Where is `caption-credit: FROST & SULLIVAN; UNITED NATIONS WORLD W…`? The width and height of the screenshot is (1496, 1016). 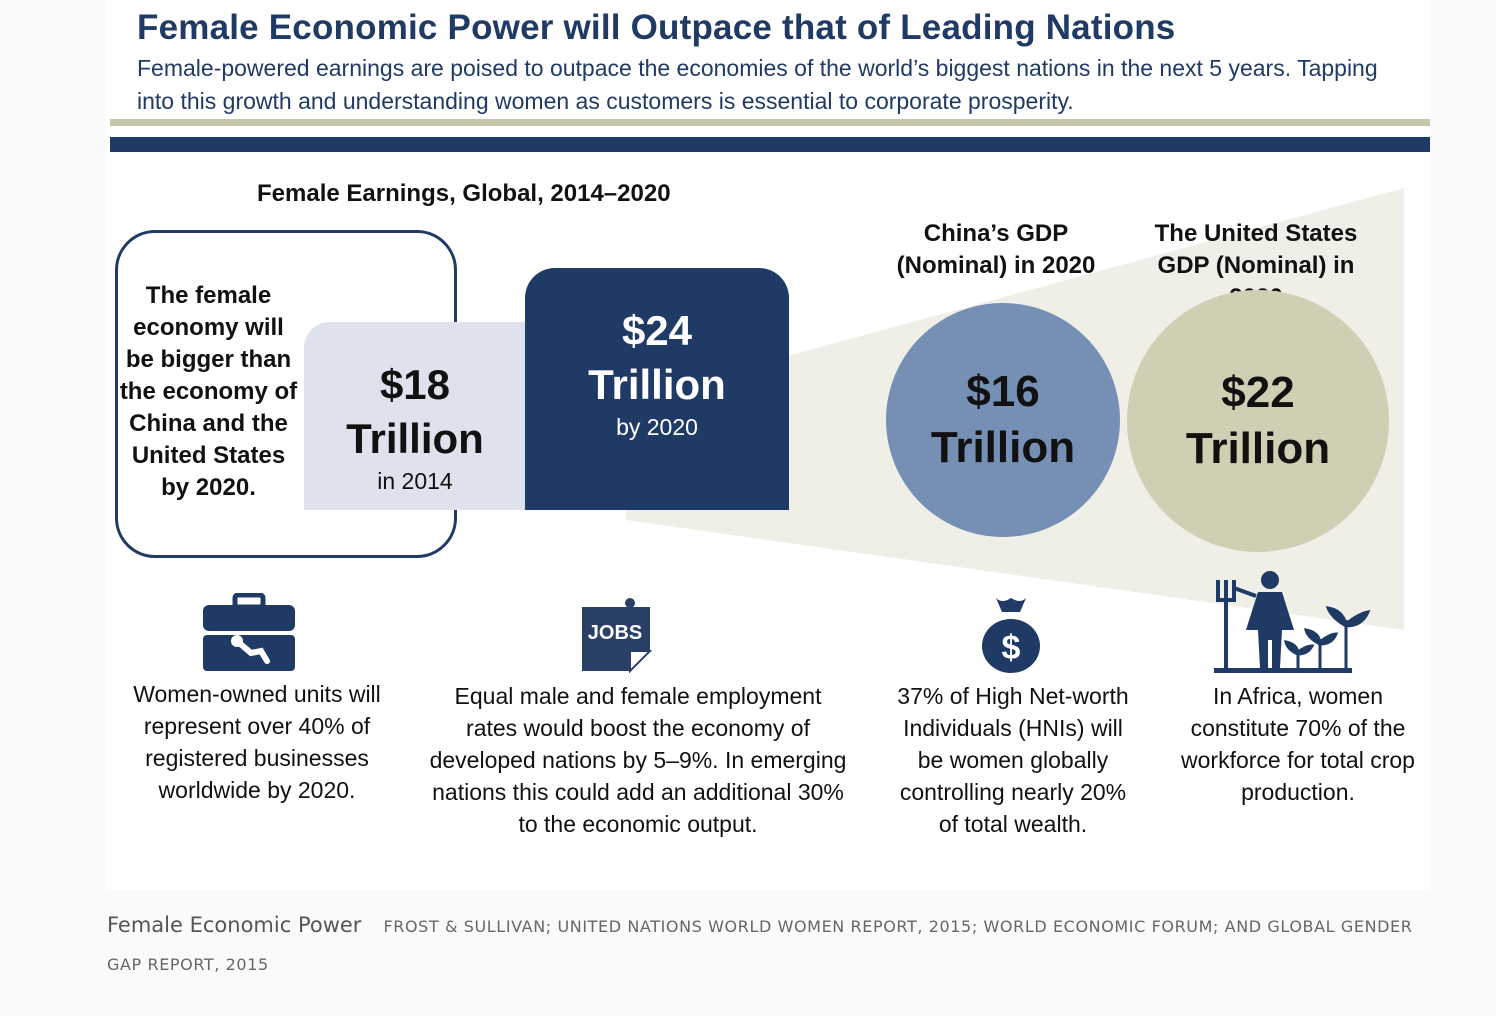 caption-credit: FROST & SULLIVAN; UNITED NATIONS WORLD W… is located at coordinates (760, 945).